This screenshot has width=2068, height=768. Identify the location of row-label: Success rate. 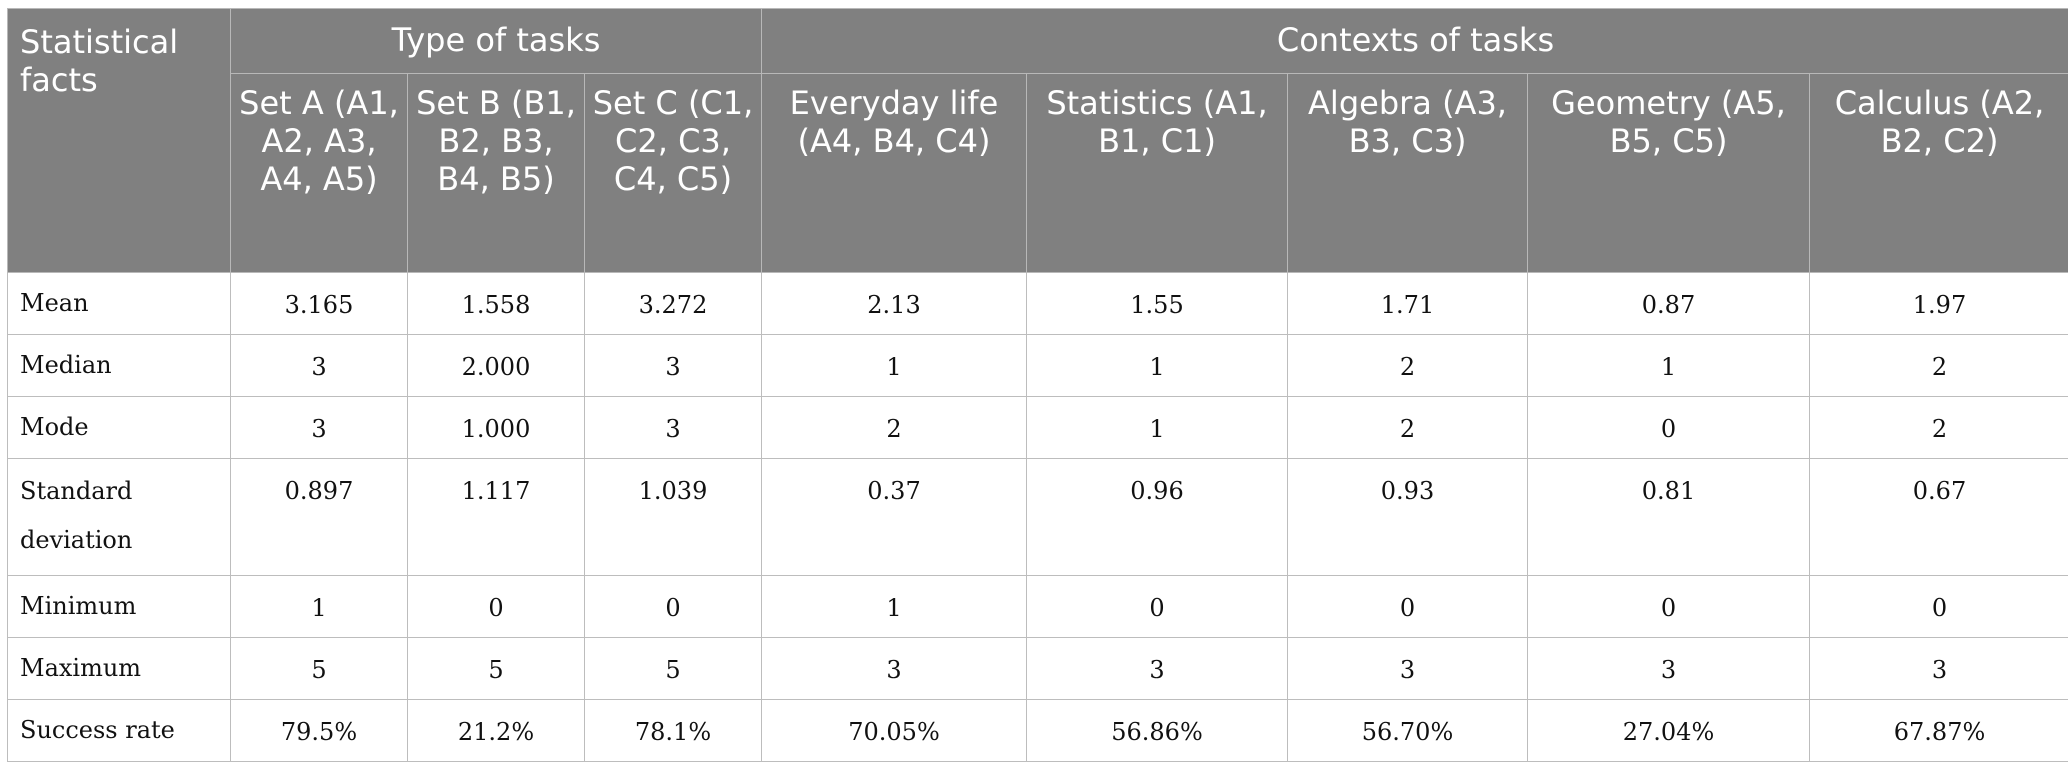
(119, 730).